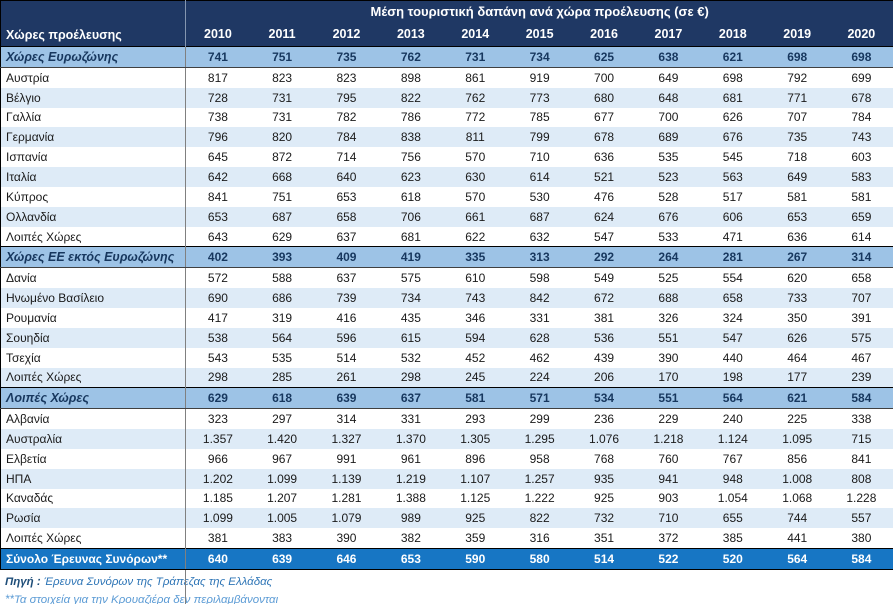 This screenshot has height=604, width=893. Describe the element at coordinates (475, 236) in the screenshot. I see `cell-value: 622` at that location.